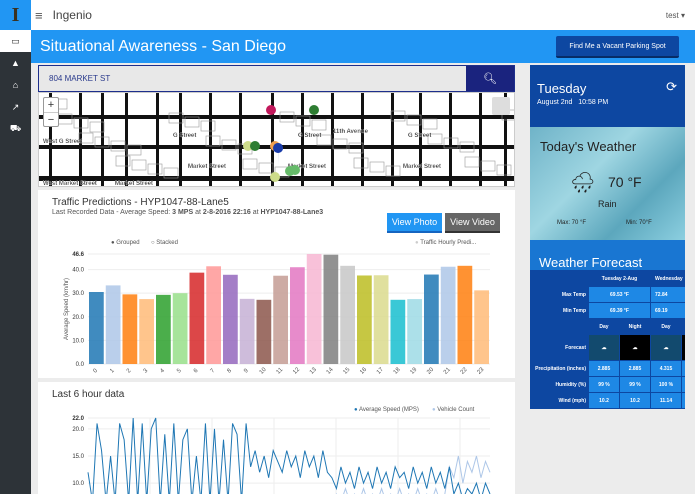 This screenshot has height=494, width=695. I want to click on legend-speed: ● Average Speed (MPS), so click(386, 410).